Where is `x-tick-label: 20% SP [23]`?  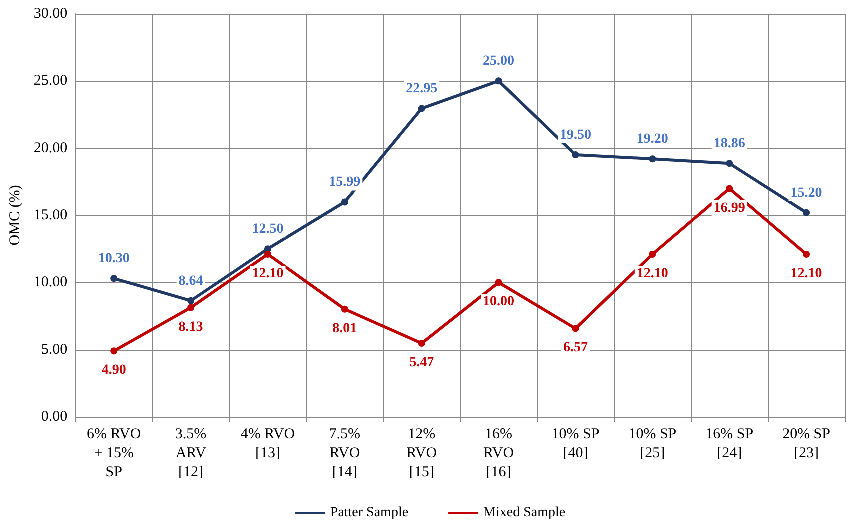
x-tick-label: 20% SP [23] is located at coordinates (806, 444).